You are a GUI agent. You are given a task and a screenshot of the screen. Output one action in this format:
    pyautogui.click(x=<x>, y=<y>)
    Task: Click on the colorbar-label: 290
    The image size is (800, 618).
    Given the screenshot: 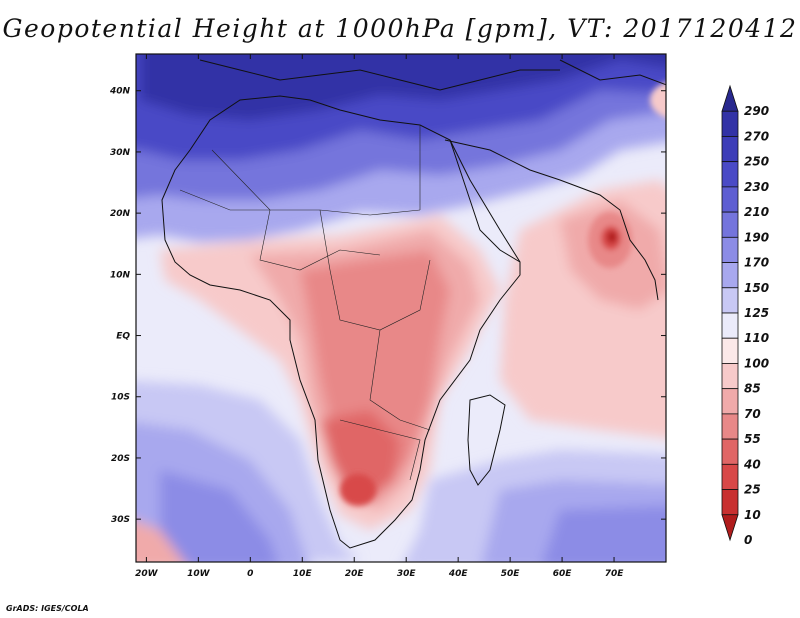 What is the action you would take?
    pyautogui.click(x=756, y=111)
    